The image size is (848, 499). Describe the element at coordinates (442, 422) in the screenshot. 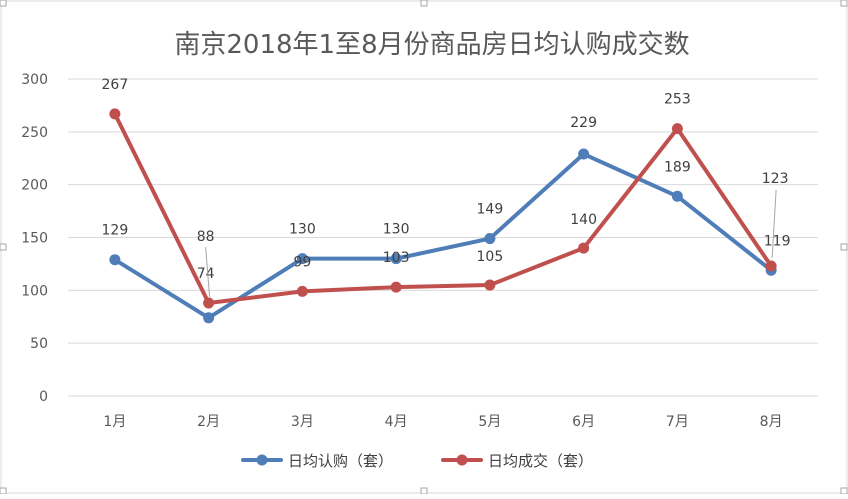

I see `x-axis: 1月 2月 3月 4月 5月 6月 7月 8月` at that location.